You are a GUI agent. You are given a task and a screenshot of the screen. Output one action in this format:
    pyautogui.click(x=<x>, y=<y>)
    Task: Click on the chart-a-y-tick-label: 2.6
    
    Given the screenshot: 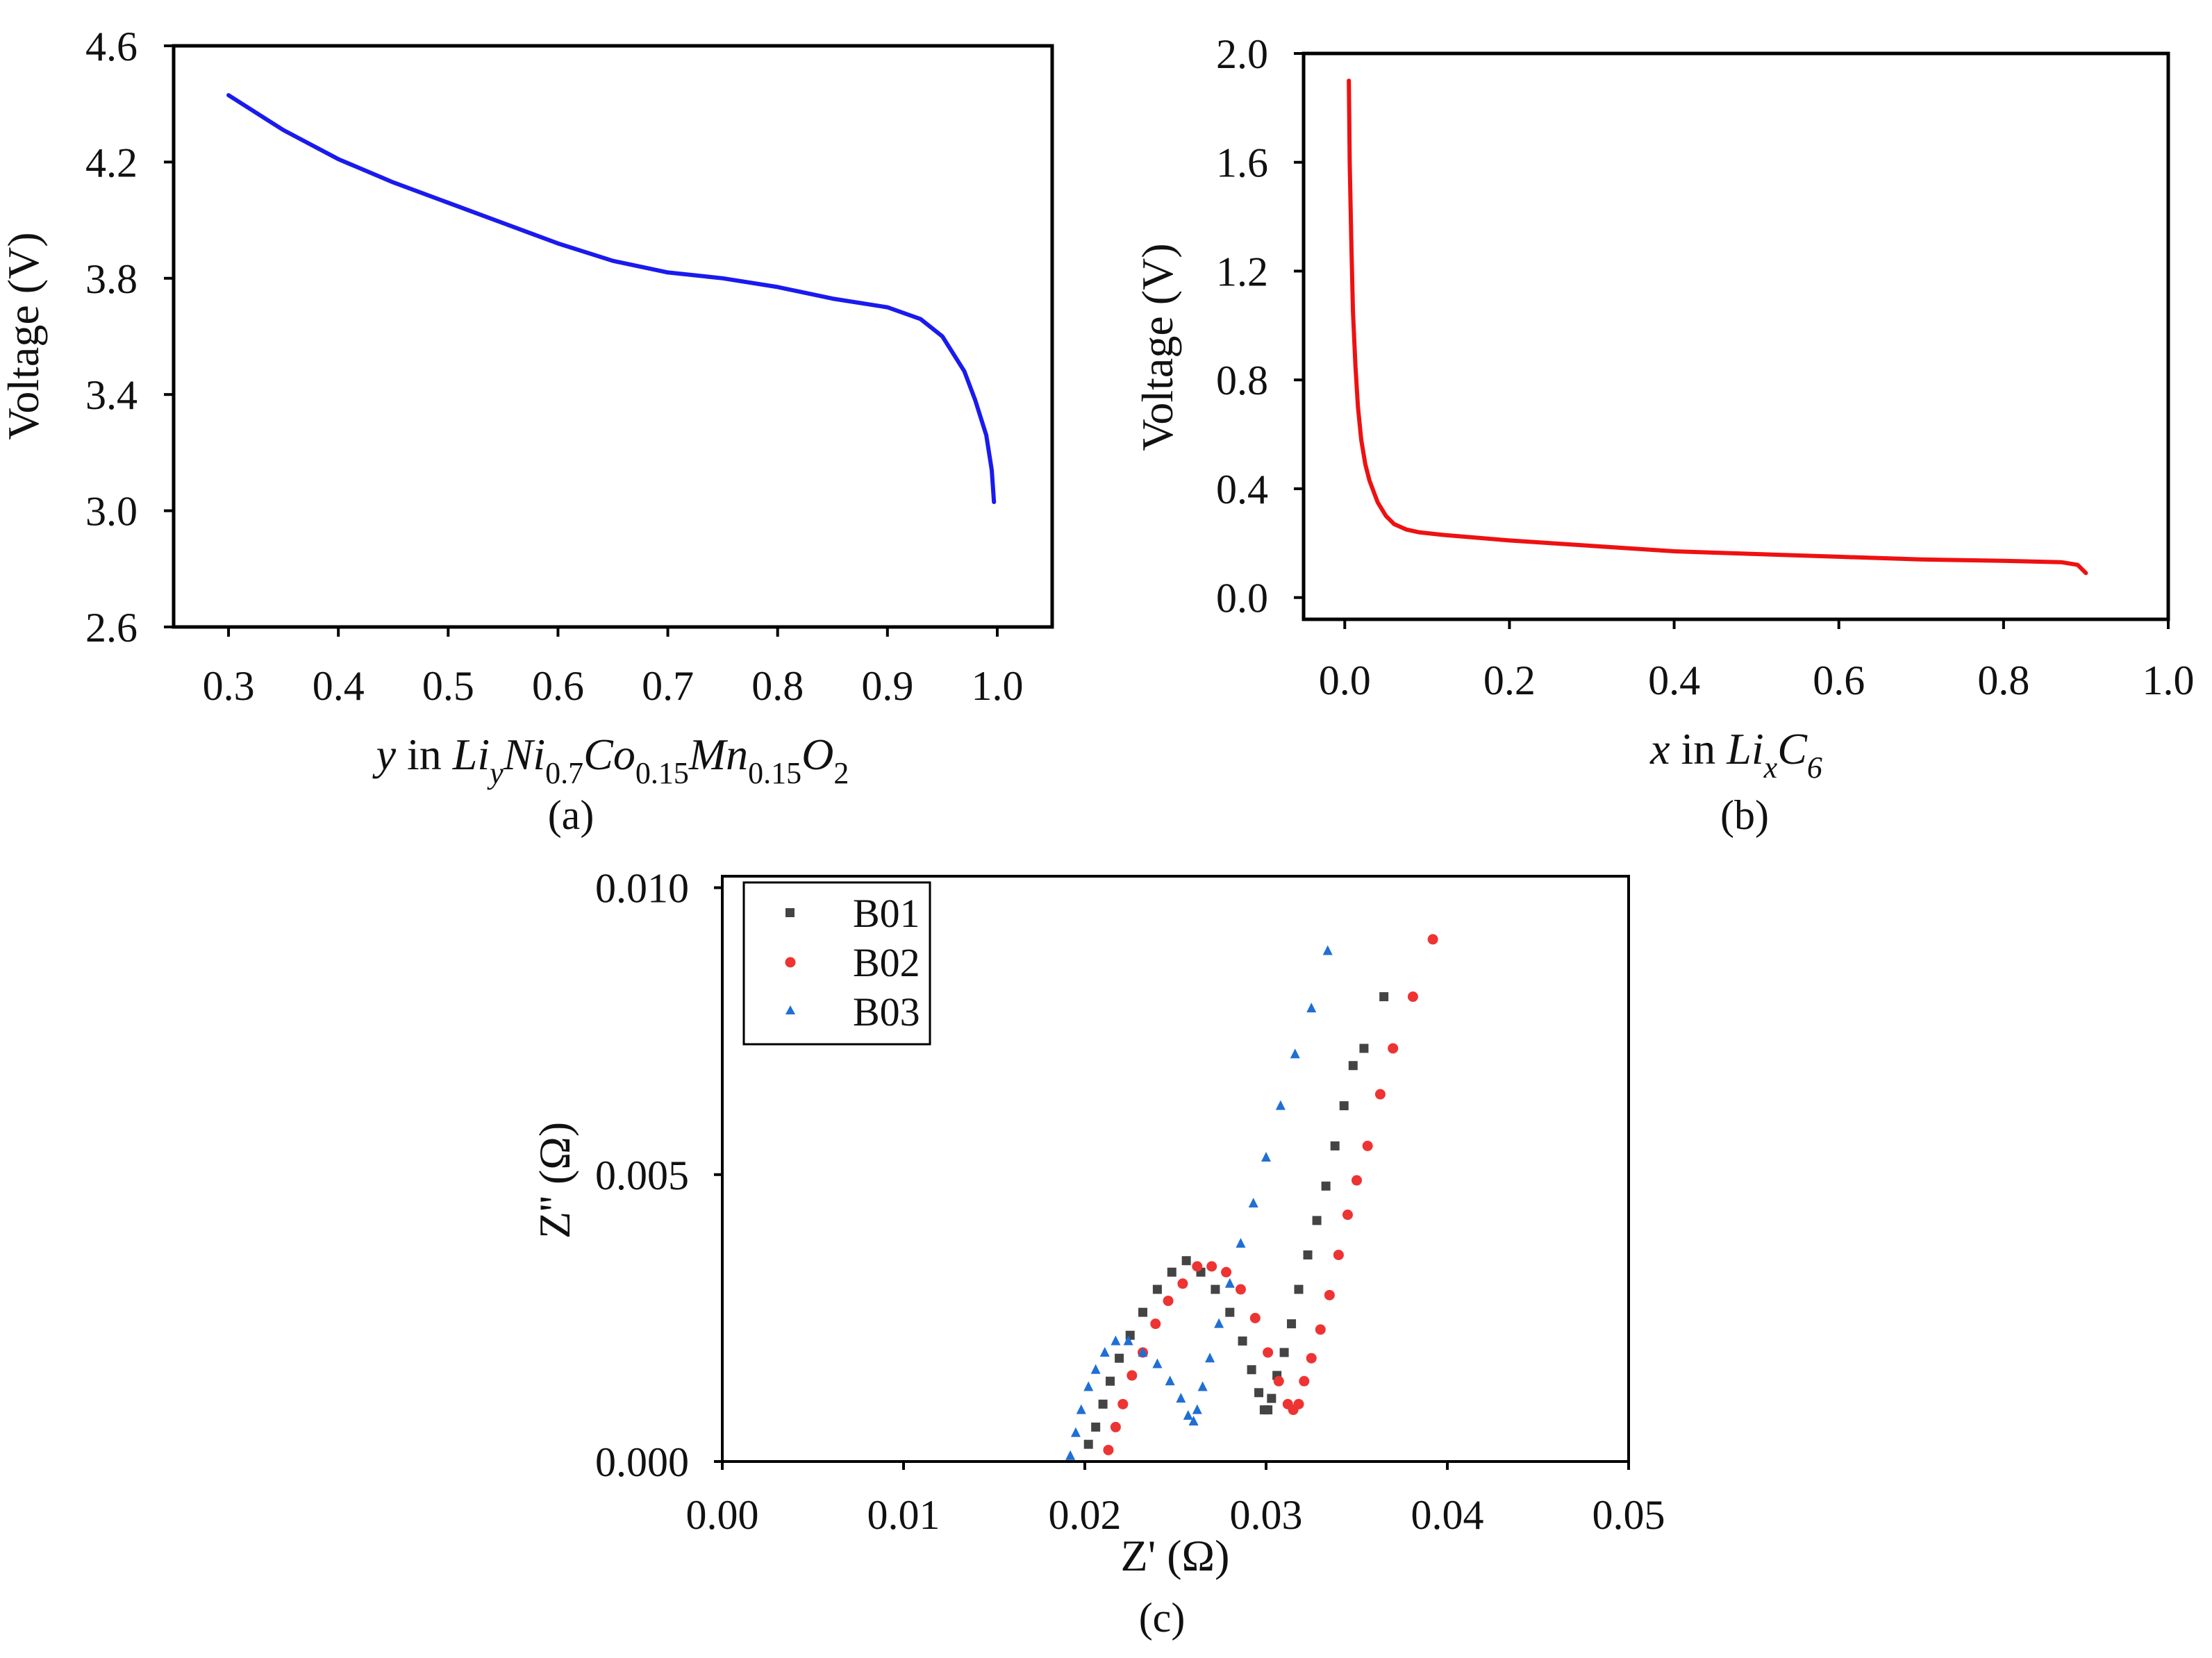 What is the action you would take?
    pyautogui.click(x=111, y=628)
    